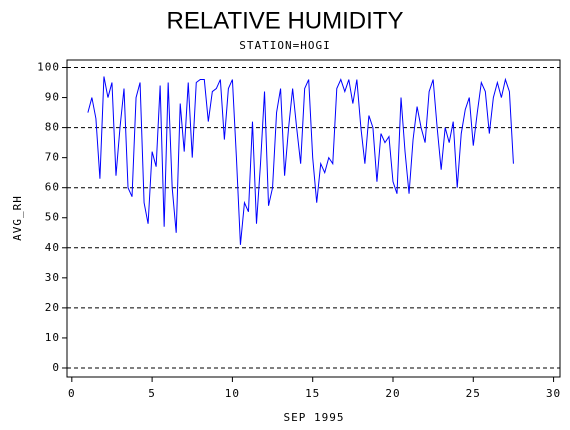 The height and width of the screenshot is (430, 570). What do you see at coordinates (17, 218) in the screenshot?
I see `y-axis-label: AVG_RH` at bounding box center [17, 218].